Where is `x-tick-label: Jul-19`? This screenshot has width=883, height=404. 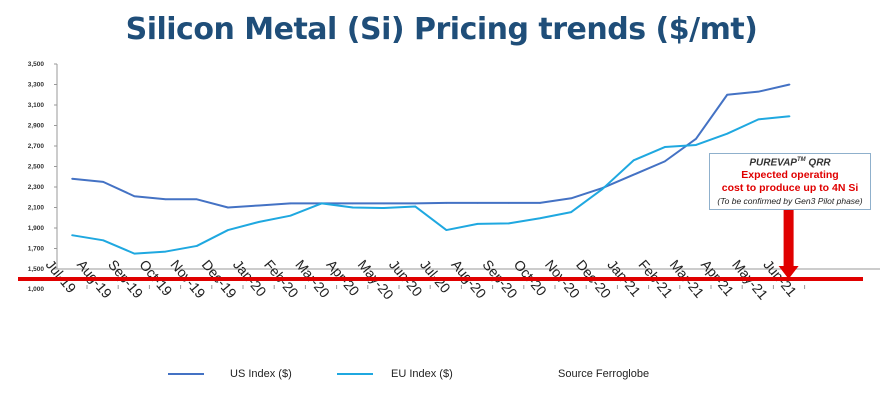 x-tick-label: Jul-19 is located at coordinates (61, 276).